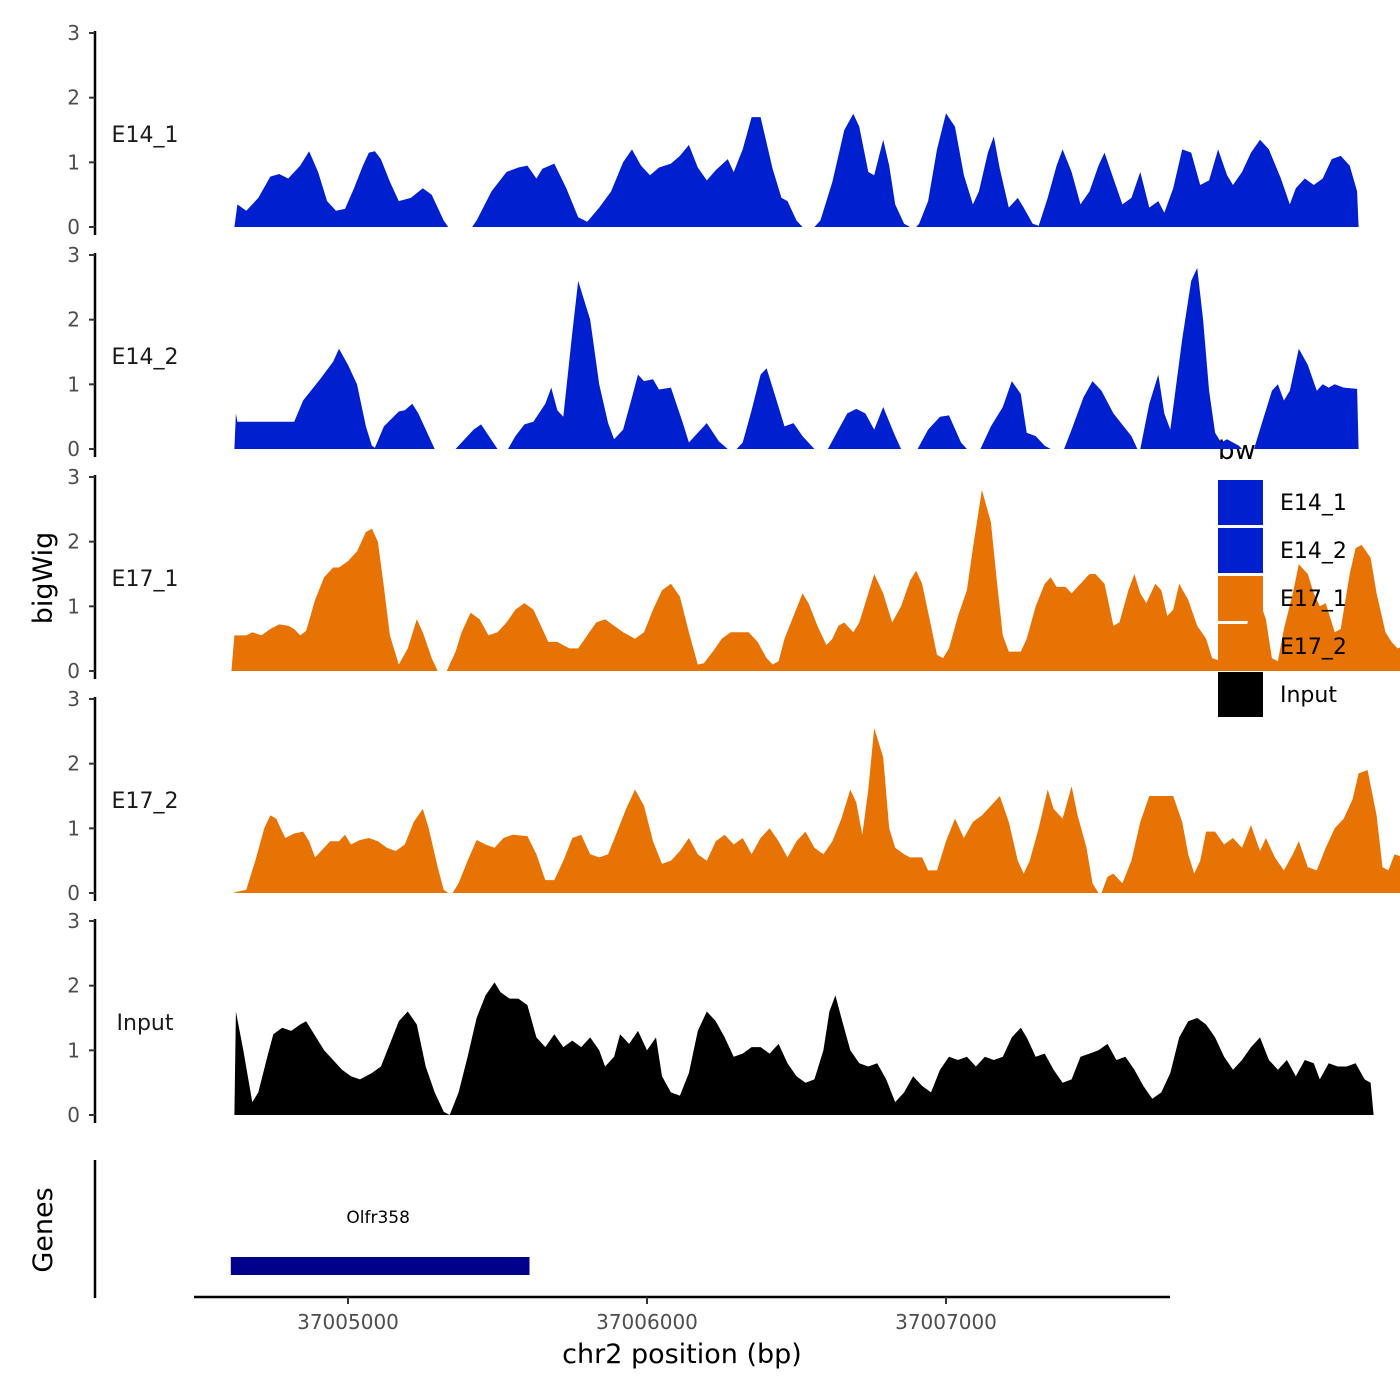 This screenshot has width=1400, height=1400. I want to click on track-label: E14_2, so click(145, 357).